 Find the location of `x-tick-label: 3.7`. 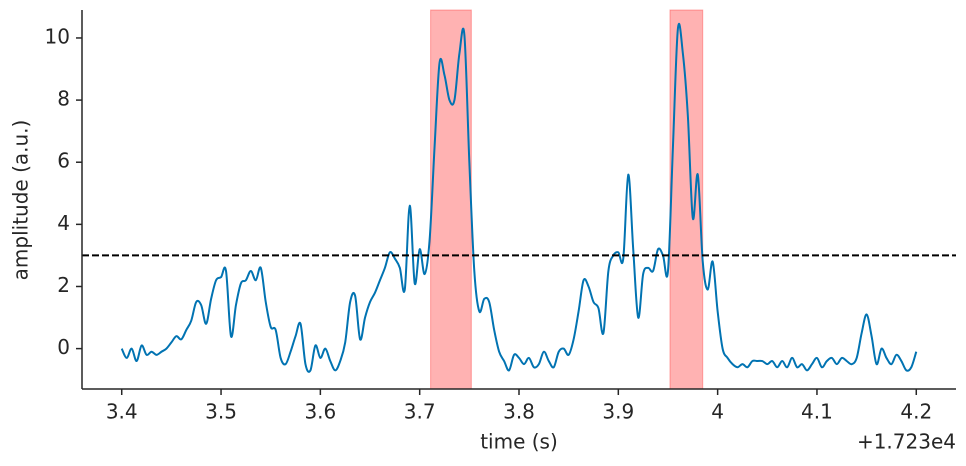

x-tick-label: 3.7 is located at coordinates (420, 412).